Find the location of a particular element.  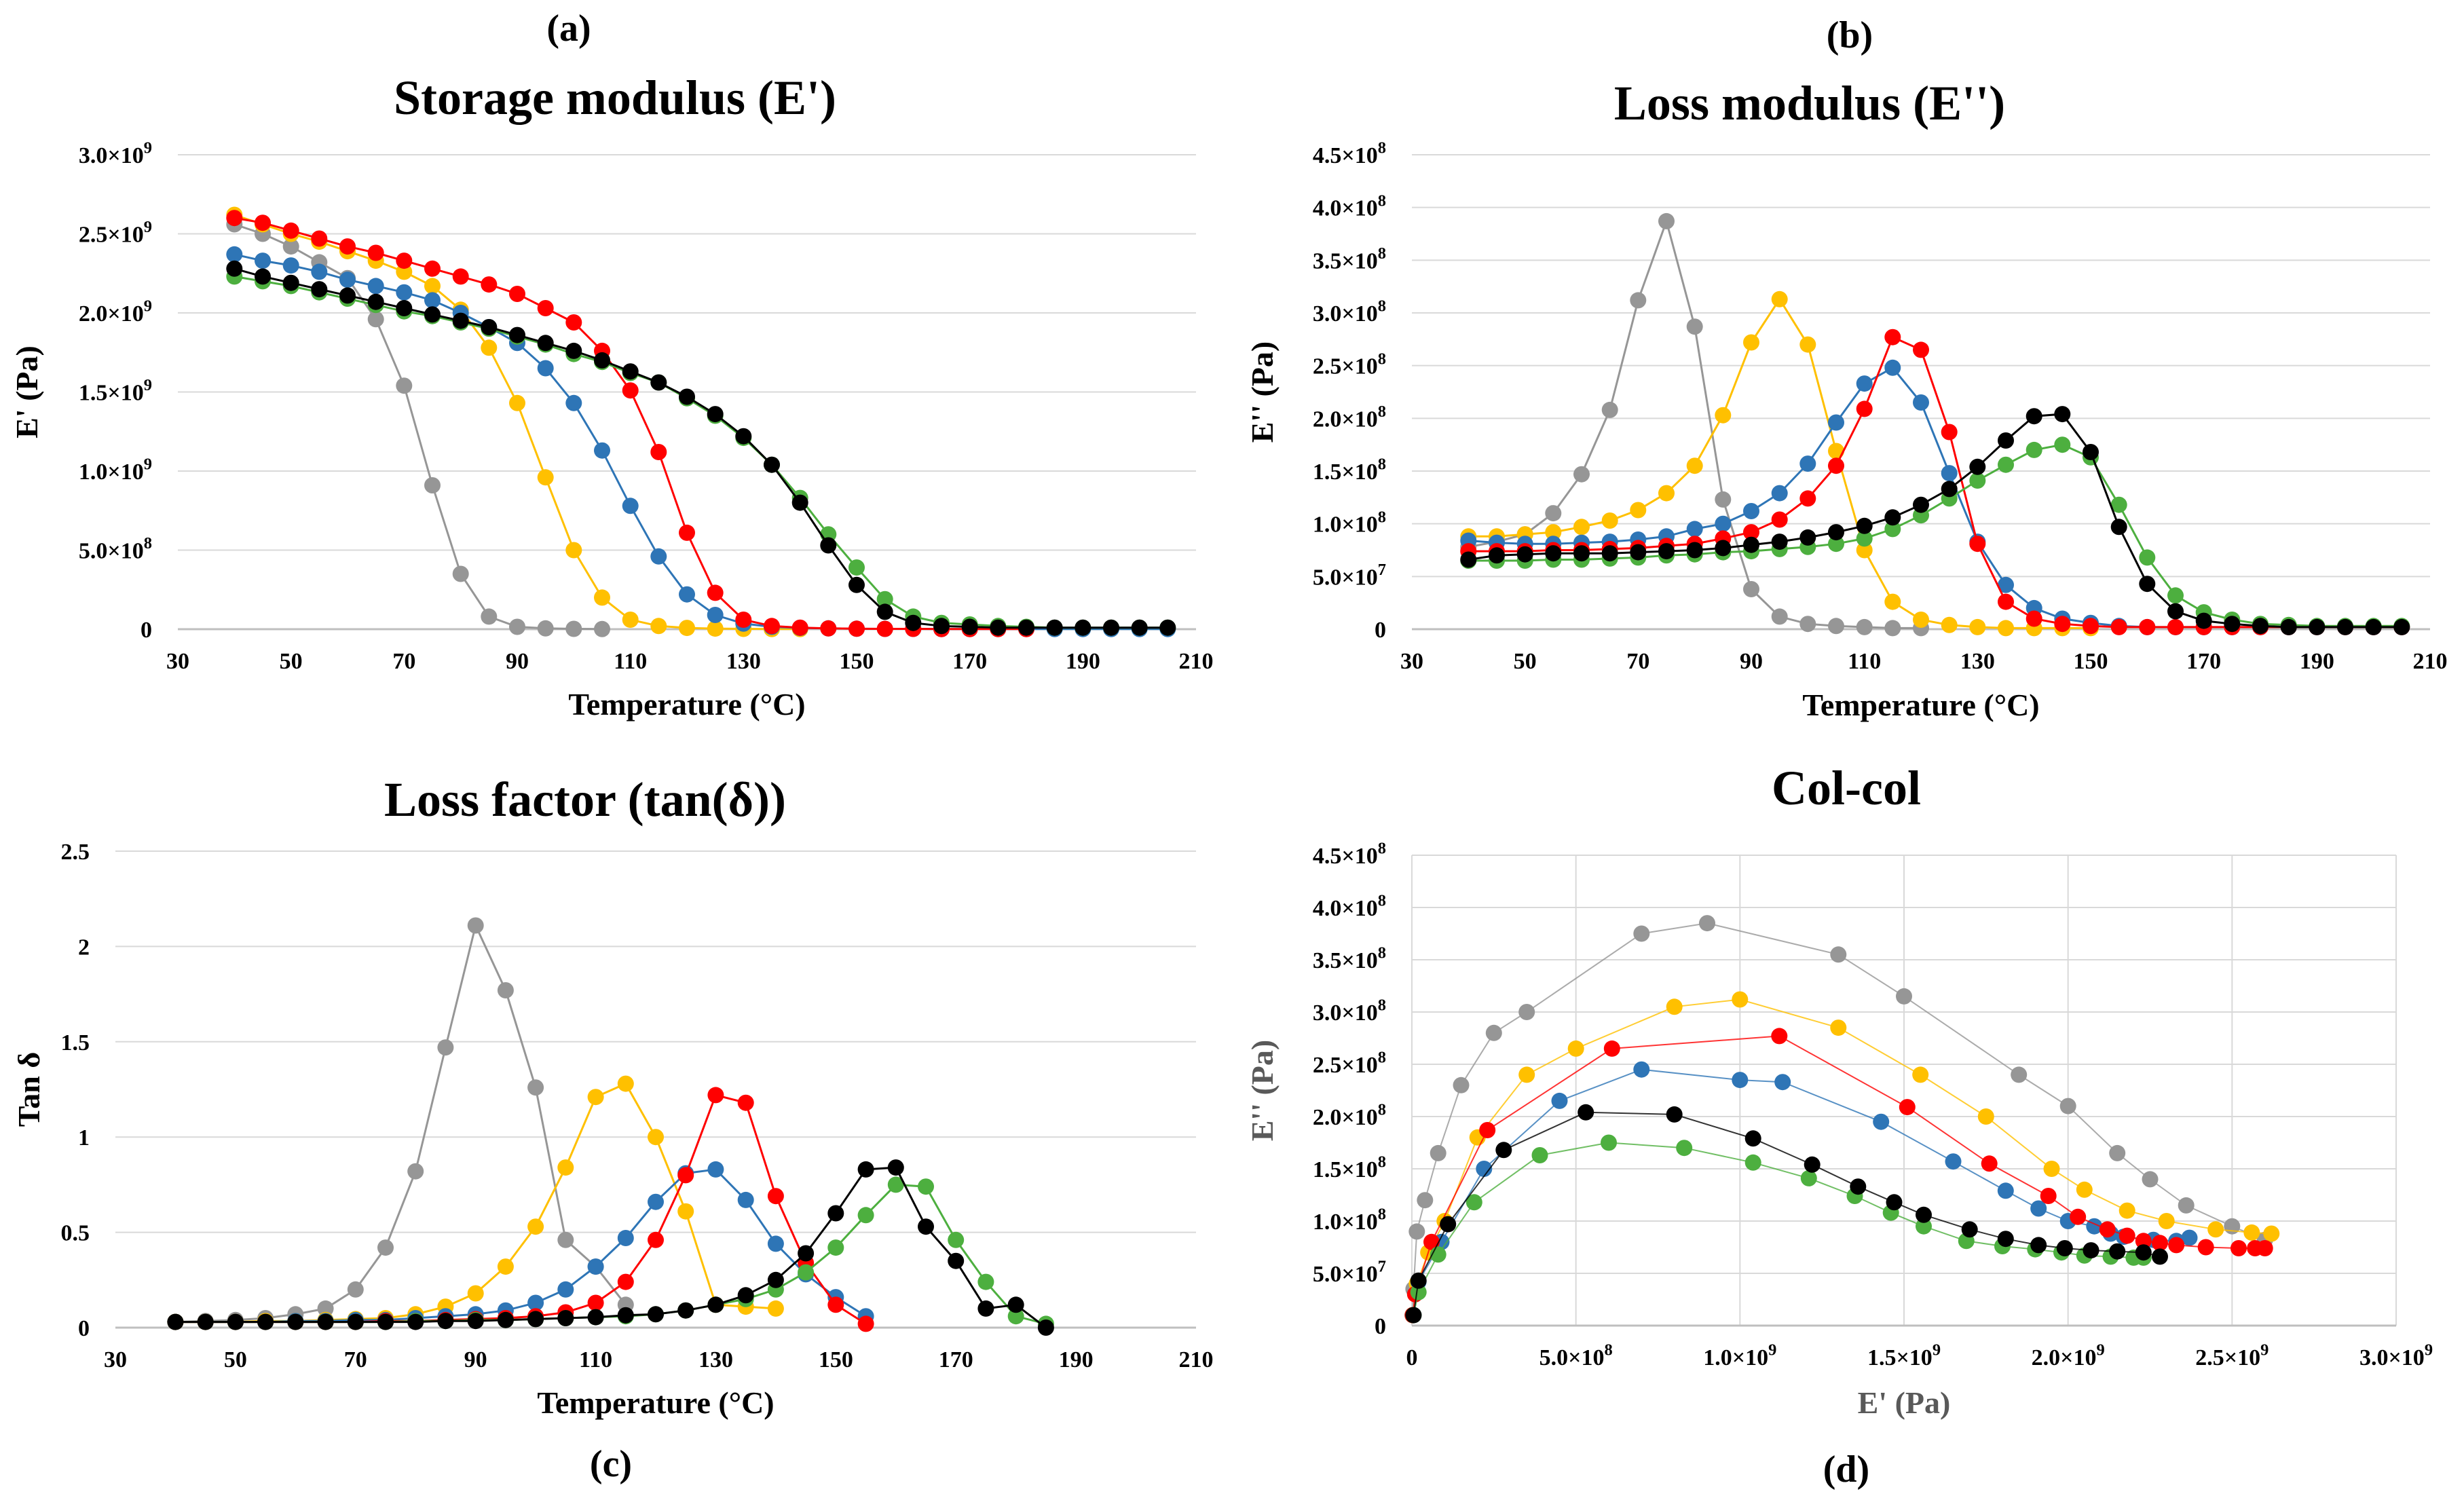

x-tick-label-mantissa: 0 is located at coordinates (1412, 1357).